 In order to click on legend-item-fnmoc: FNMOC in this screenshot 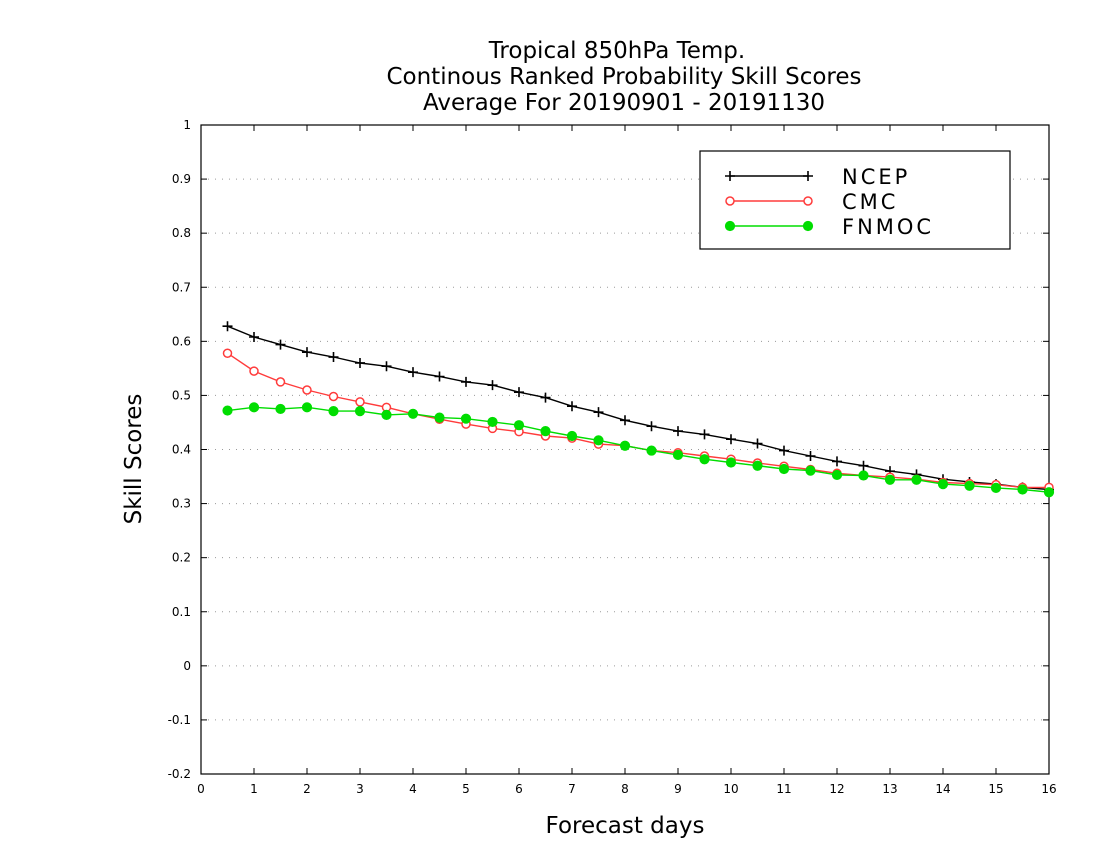, I will do `click(829, 227)`.